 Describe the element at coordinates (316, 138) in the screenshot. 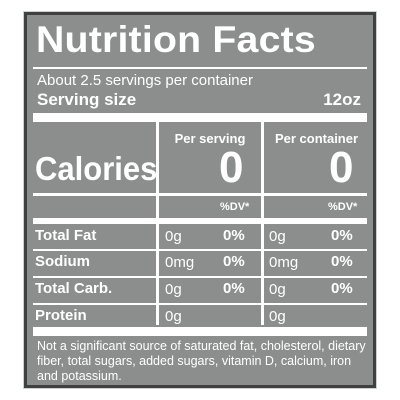

I see `per-container-header: Per container` at that location.